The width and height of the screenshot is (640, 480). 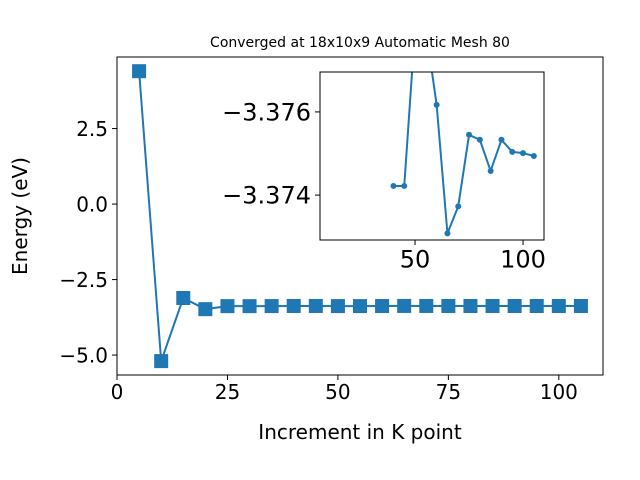 What do you see at coordinates (83, 355) in the screenshot?
I see `y-tick-label: −5.0` at bounding box center [83, 355].